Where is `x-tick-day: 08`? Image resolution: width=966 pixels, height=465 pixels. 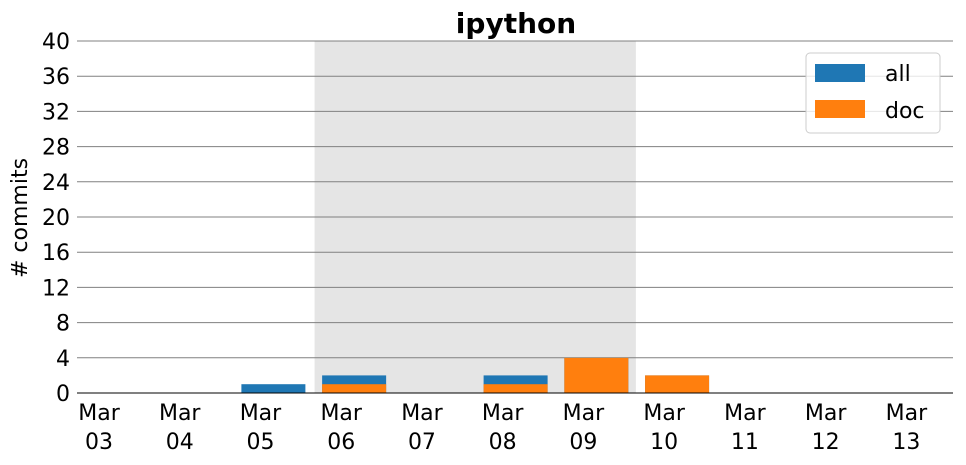
x-tick-day: 08 is located at coordinates (503, 442).